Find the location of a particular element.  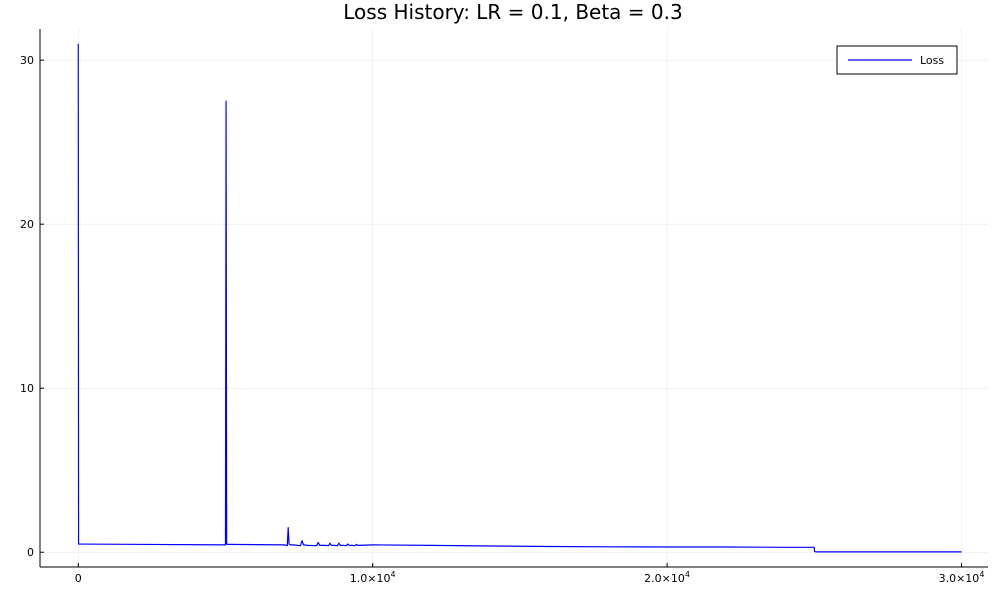

y-tick-label-0: 0 is located at coordinates (30, 552).